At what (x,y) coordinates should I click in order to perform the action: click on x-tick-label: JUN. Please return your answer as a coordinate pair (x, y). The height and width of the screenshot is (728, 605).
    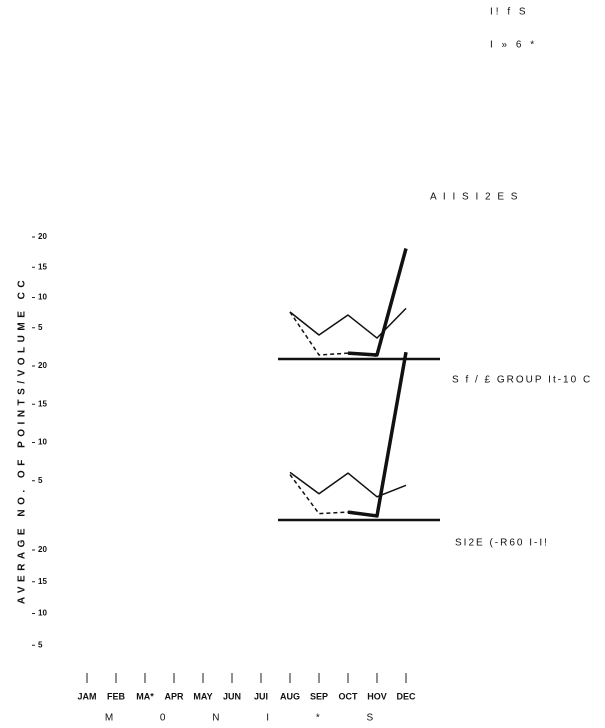
    Looking at the image, I should click on (232, 696).